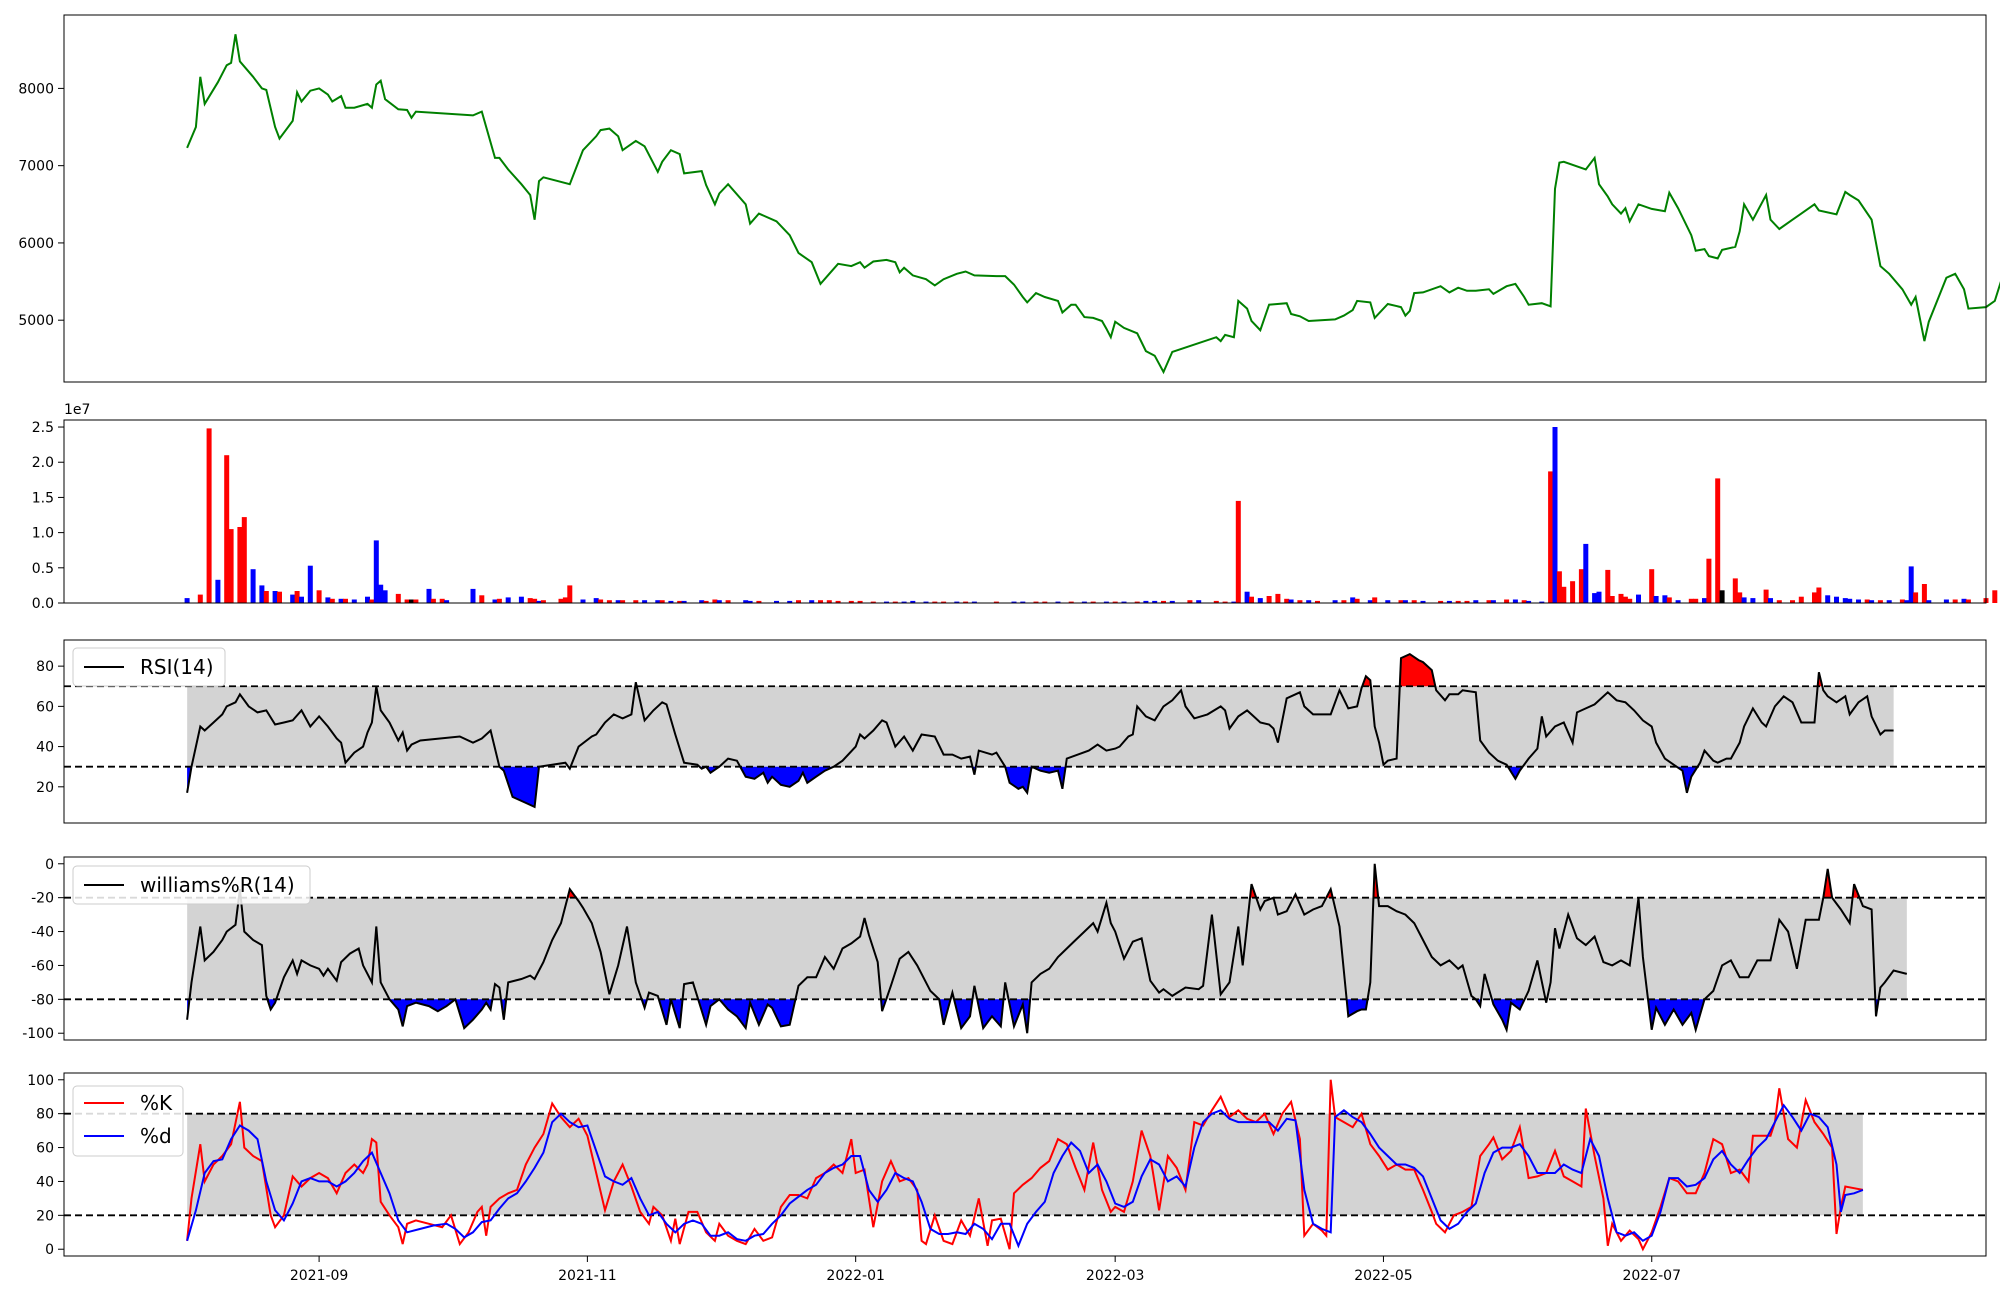 The image size is (2000, 1300). I want to click on volume-panel-frame, so click(1025, 511).